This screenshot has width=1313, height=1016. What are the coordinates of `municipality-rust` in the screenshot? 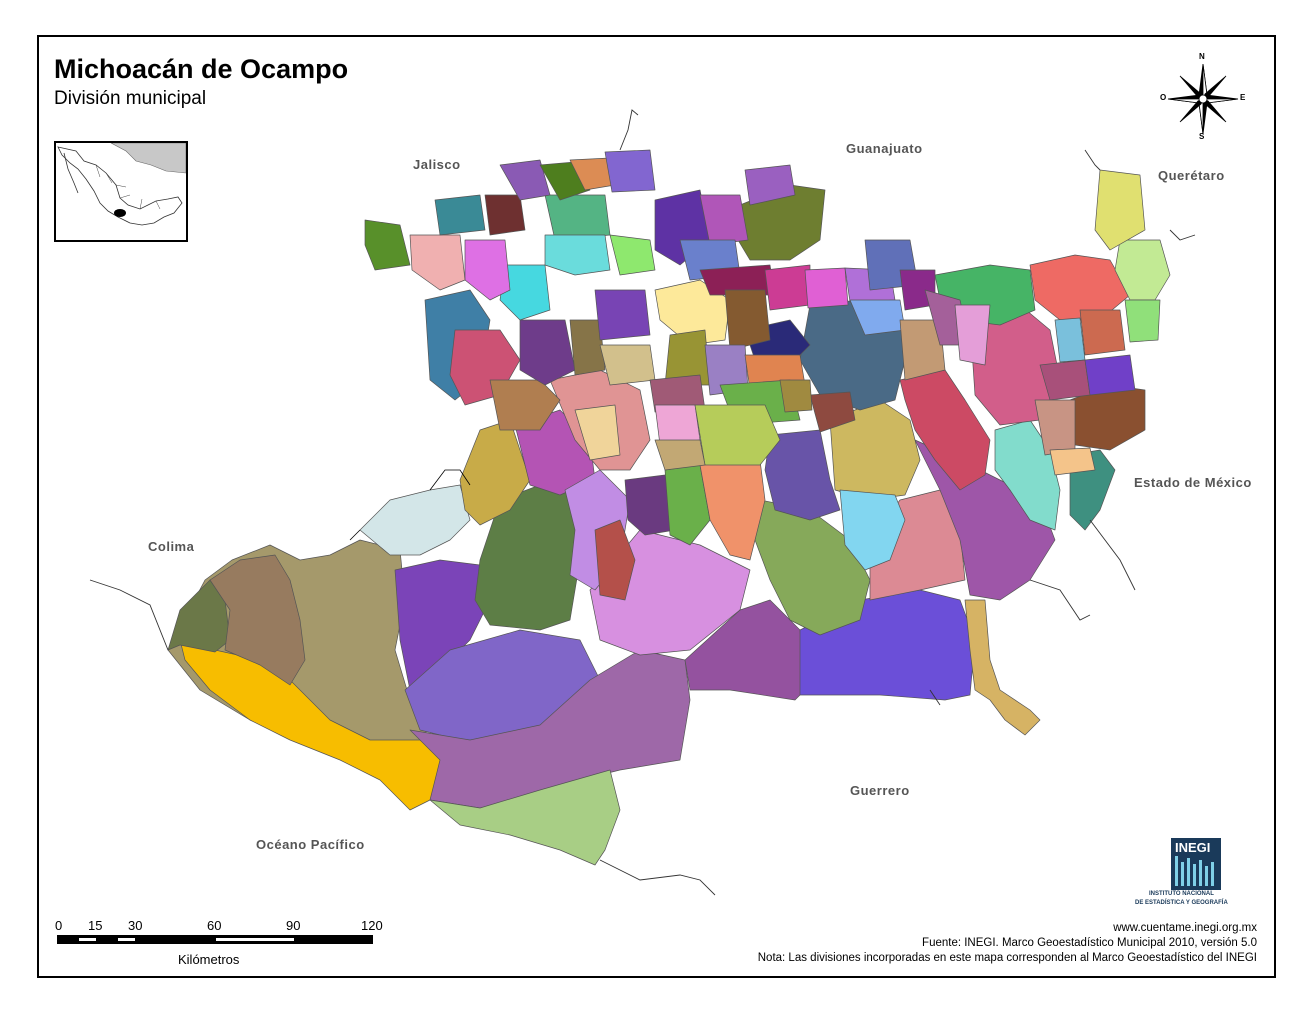 It's located at (615, 560).